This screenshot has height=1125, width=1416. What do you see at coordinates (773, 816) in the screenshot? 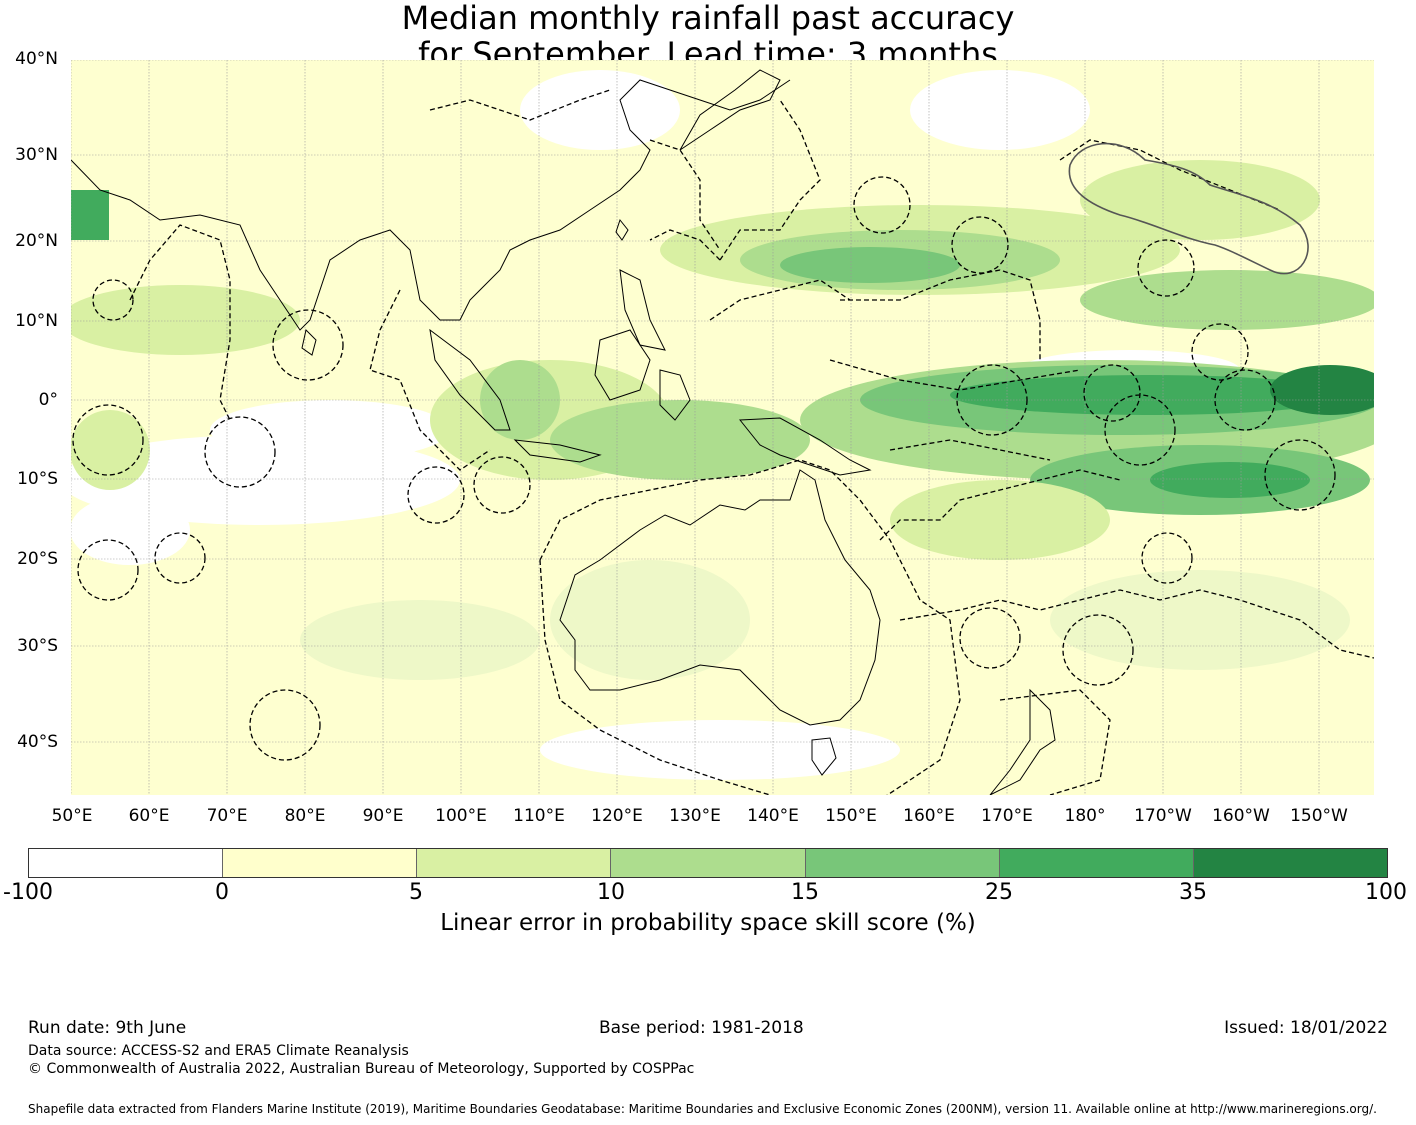
I see `lon-label-140e: 140°E` at bounding box center [773, 816].